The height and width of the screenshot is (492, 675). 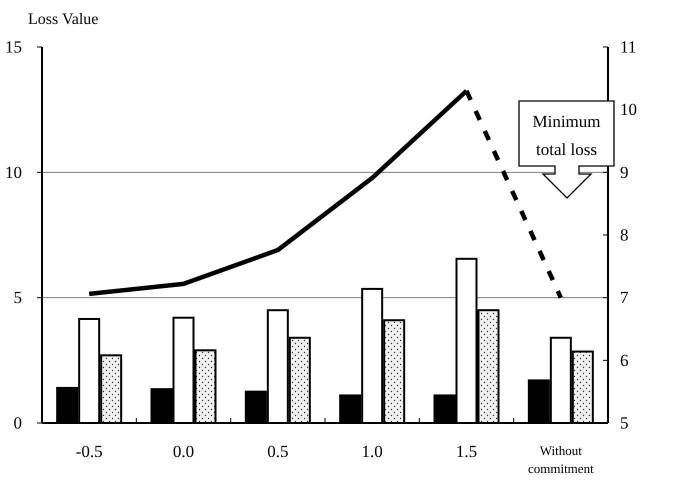 What do you see at coordinates (628, 46) in the screenshot?
I see `y2-tick-label: 11` at bounding box center [628, 46].